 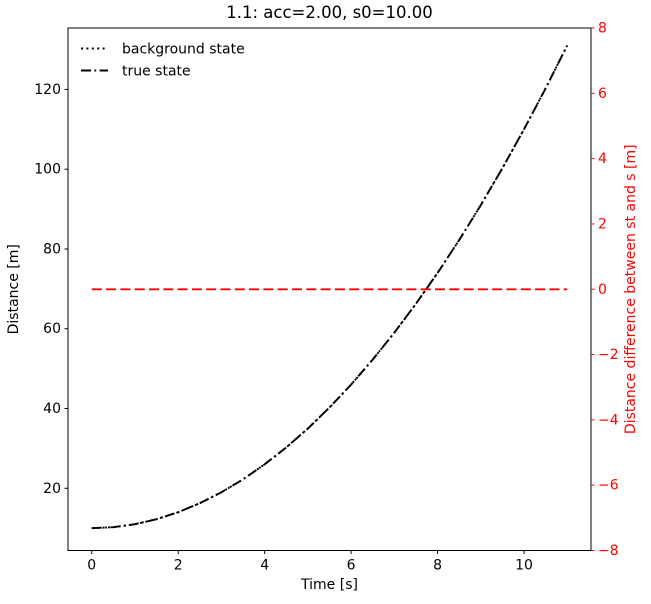 I want to click on legend-label: true state, so click(x=156, y=72).